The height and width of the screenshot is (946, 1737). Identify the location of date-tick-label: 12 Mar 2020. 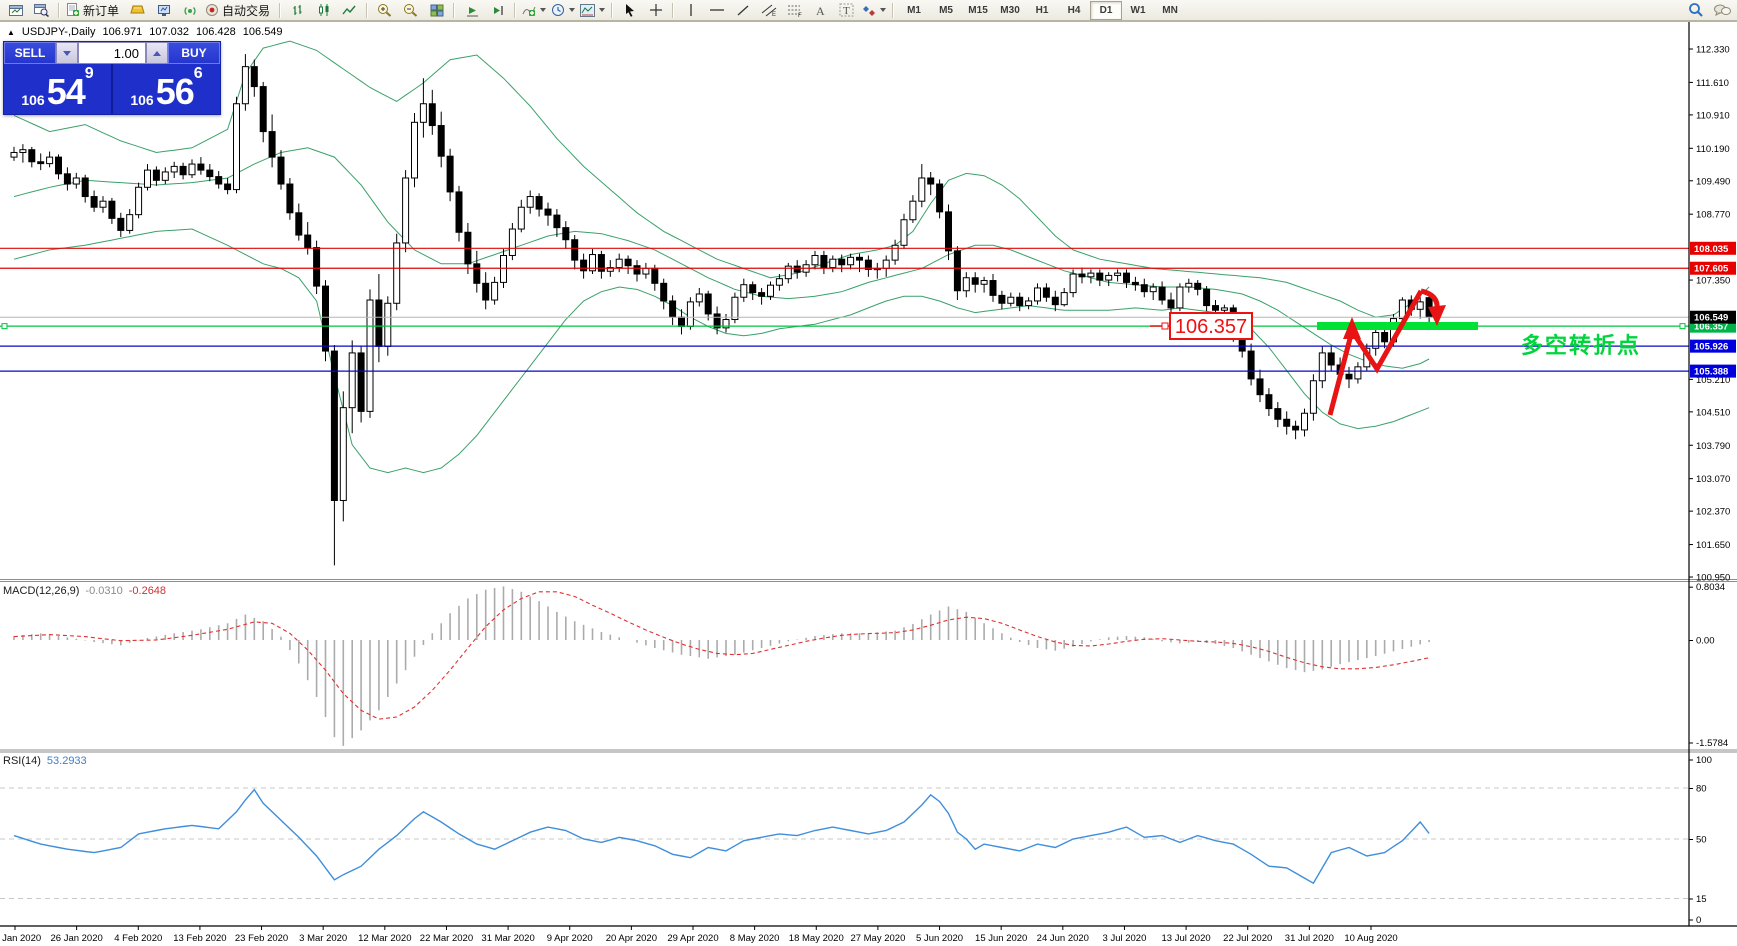
(384, 938).